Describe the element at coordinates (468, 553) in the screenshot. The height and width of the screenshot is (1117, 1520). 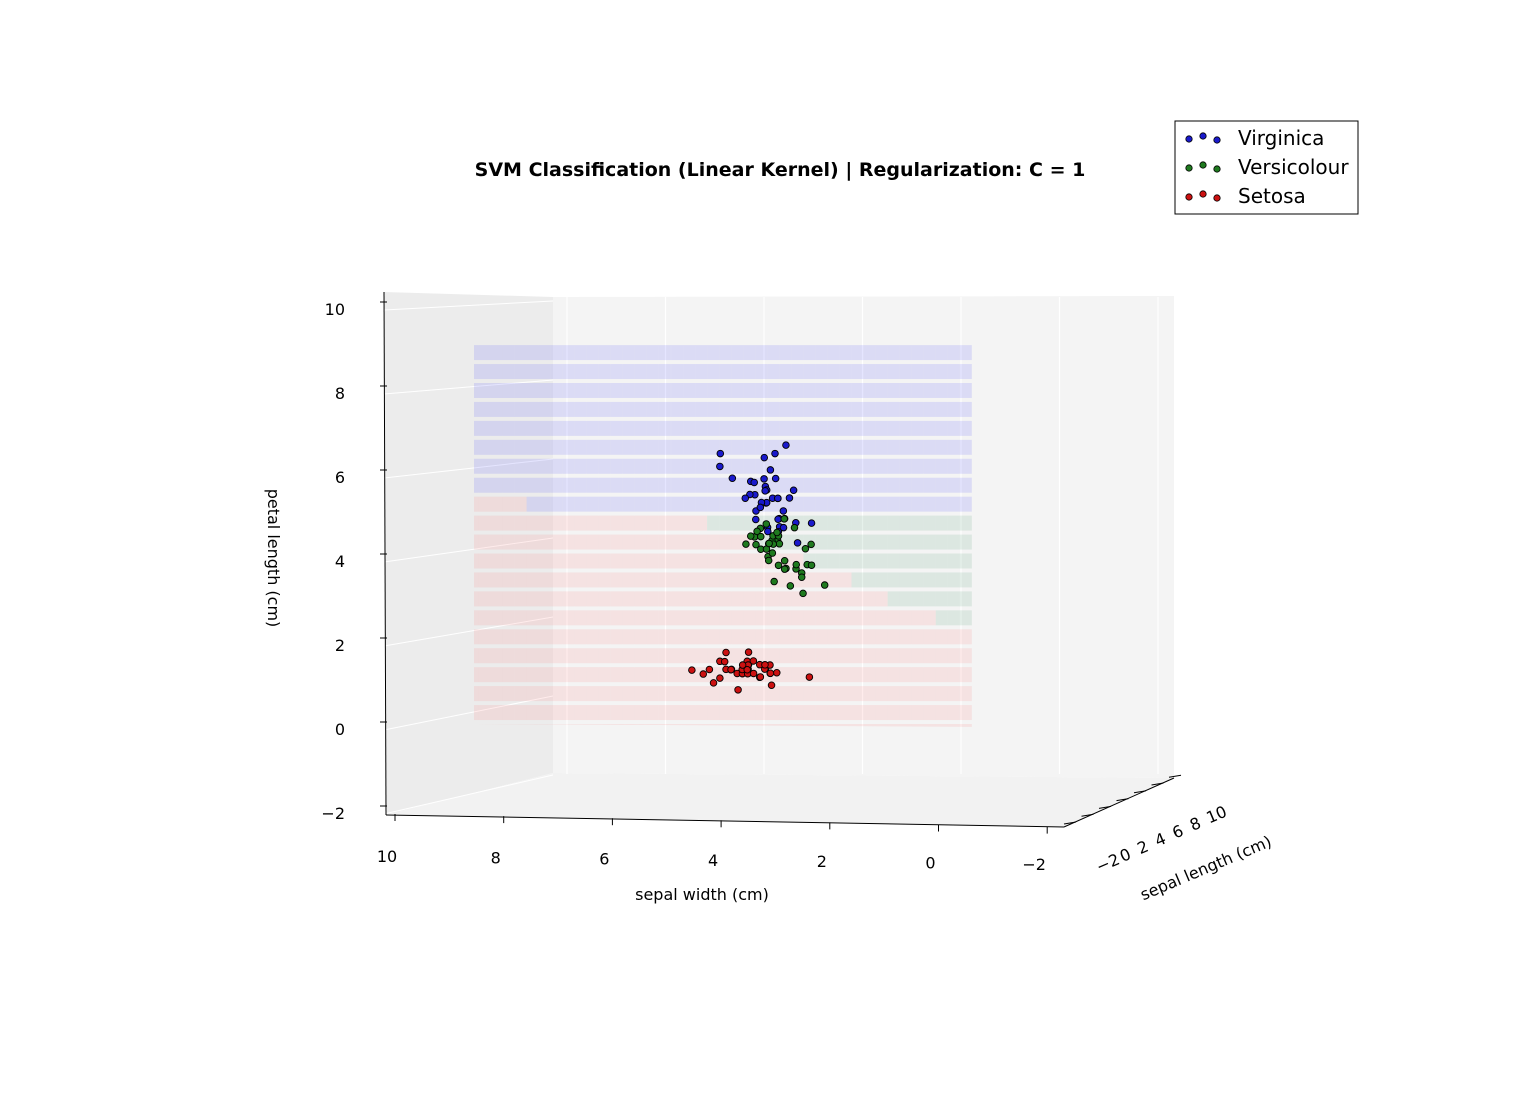
I see `left-pane` at that location.